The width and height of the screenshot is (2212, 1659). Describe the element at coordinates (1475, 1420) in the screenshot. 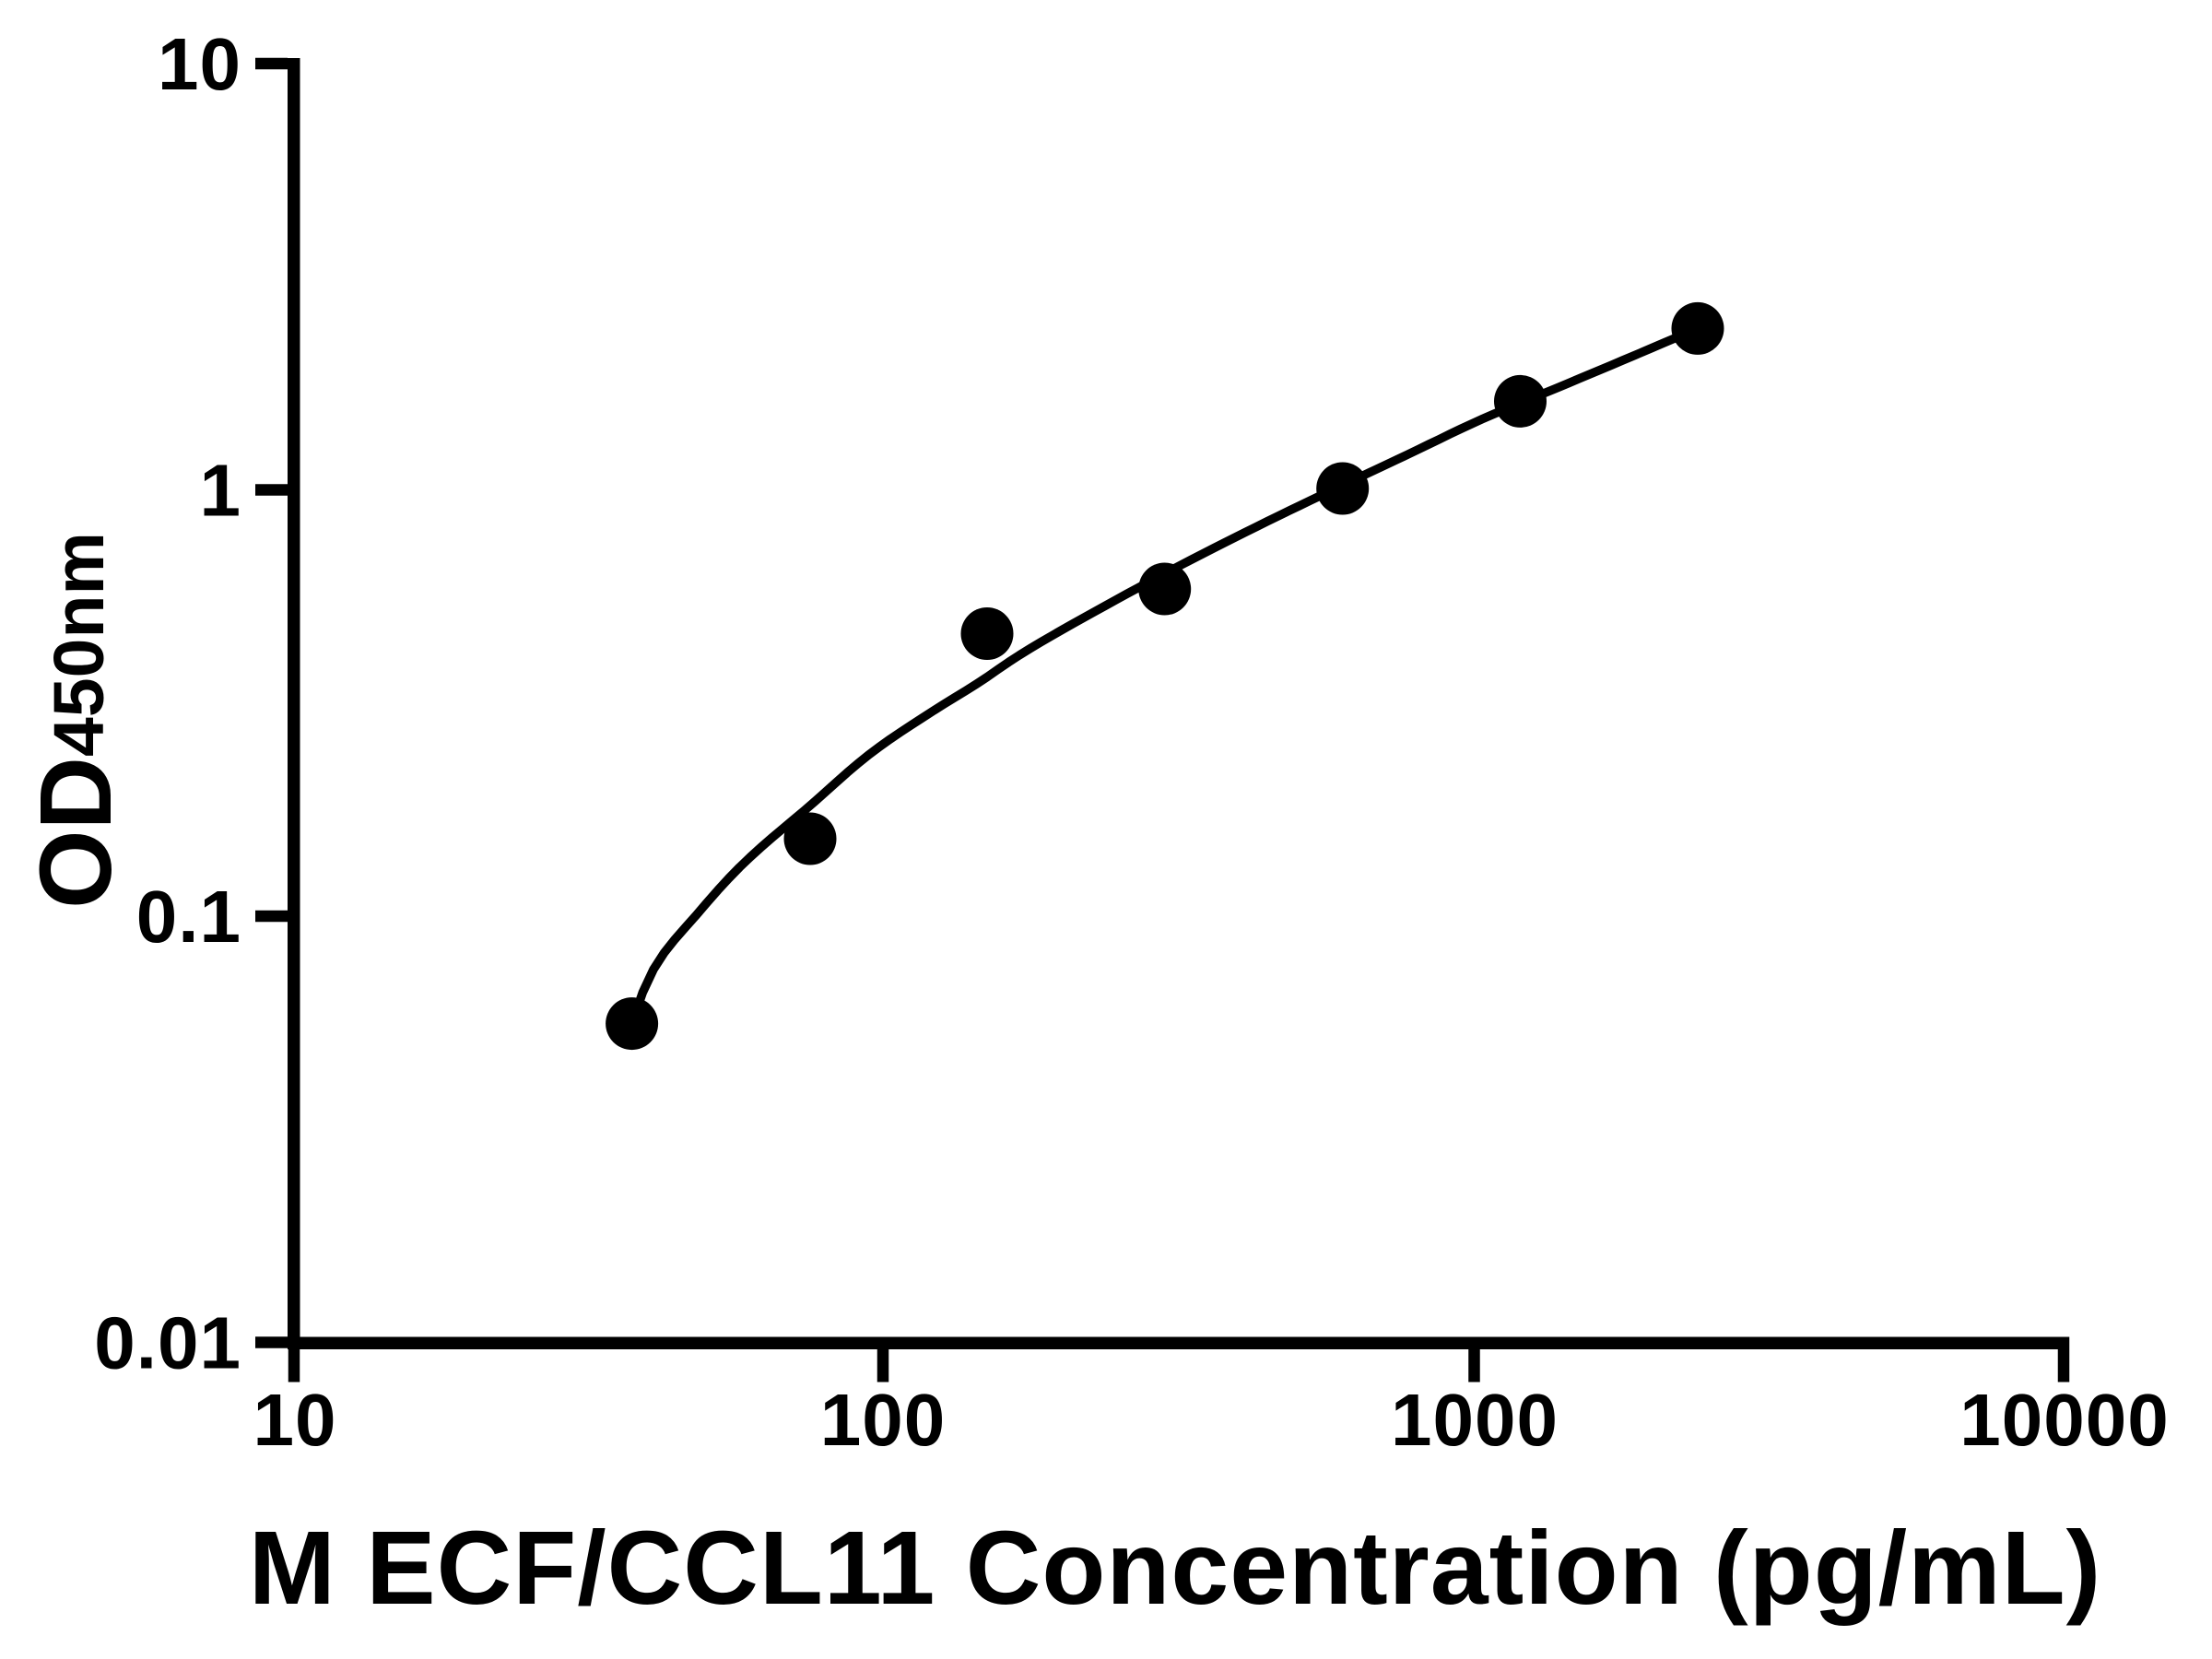

I see `svg-text: 1000` at that location.